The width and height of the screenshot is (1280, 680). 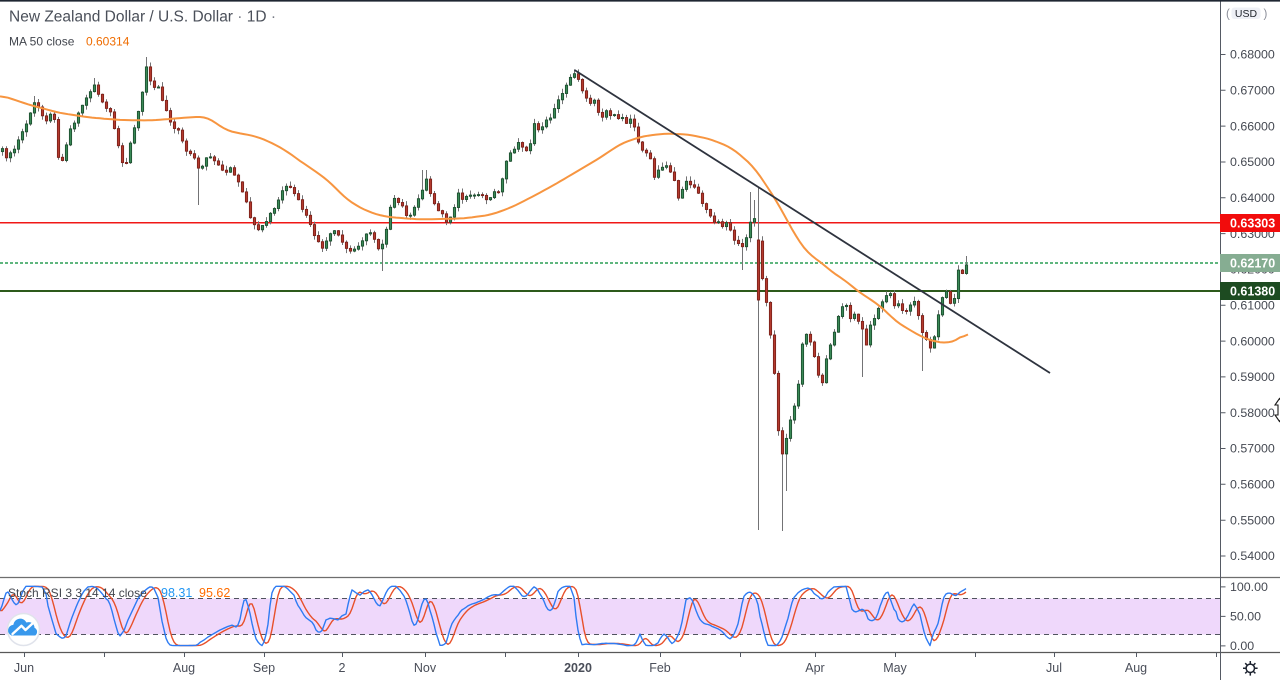 What do you see at coordinates (264, 668) in the screenshot?
I see `svg-text: Sep` at bounding box center [264, 668].